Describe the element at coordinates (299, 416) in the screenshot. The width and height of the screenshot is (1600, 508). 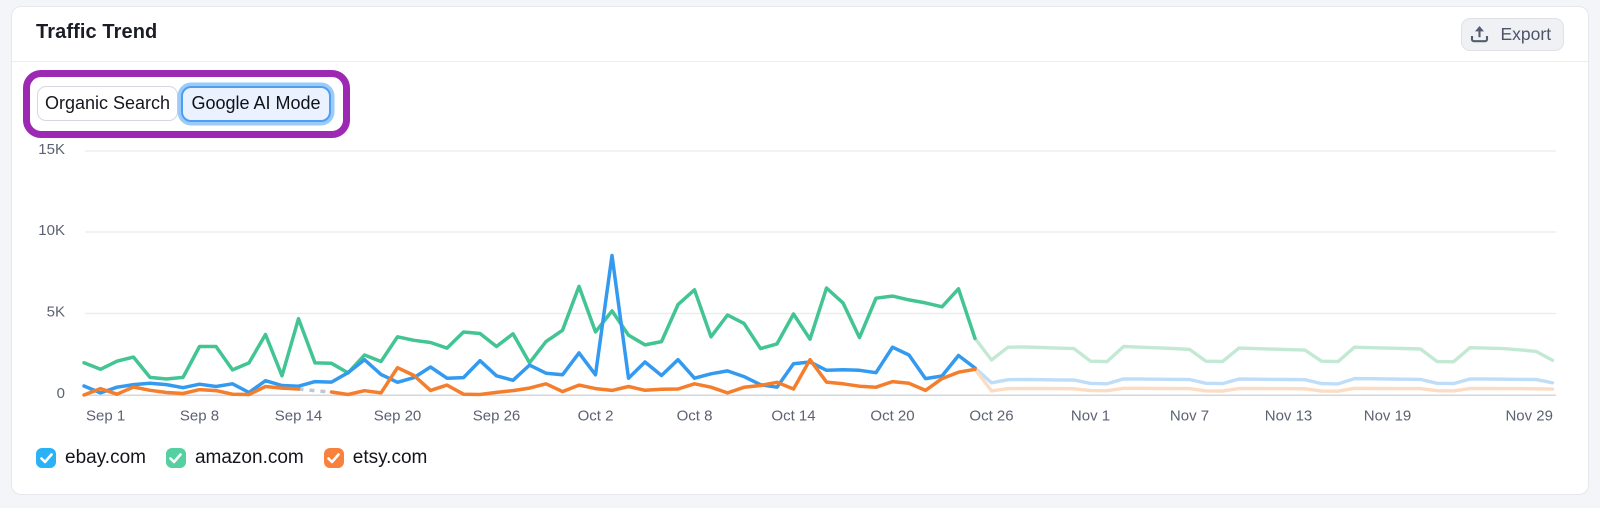
I see `svg-text: Sep 14` at that location.